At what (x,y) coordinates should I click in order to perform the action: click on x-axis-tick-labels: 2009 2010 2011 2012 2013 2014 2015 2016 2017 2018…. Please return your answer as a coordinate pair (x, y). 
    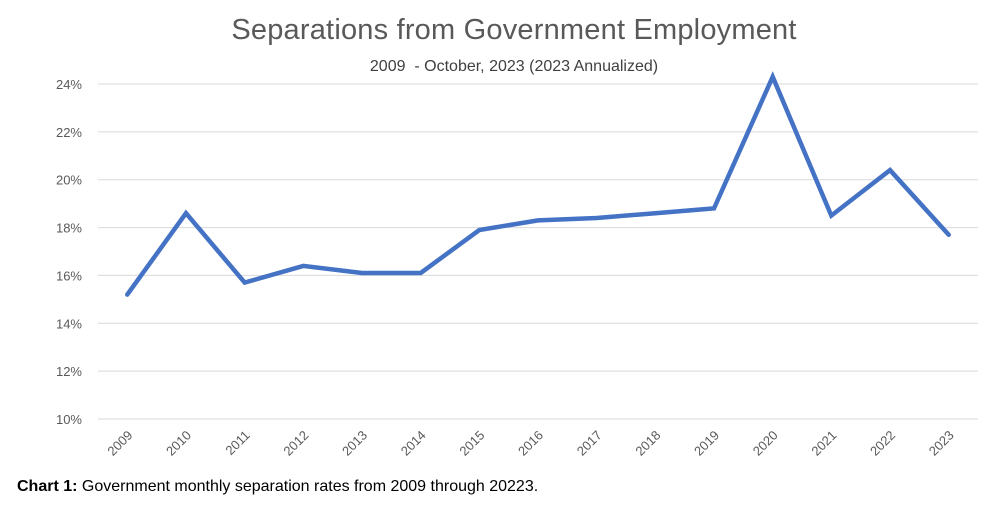
    Looking at the image, I should click on (530, 443).